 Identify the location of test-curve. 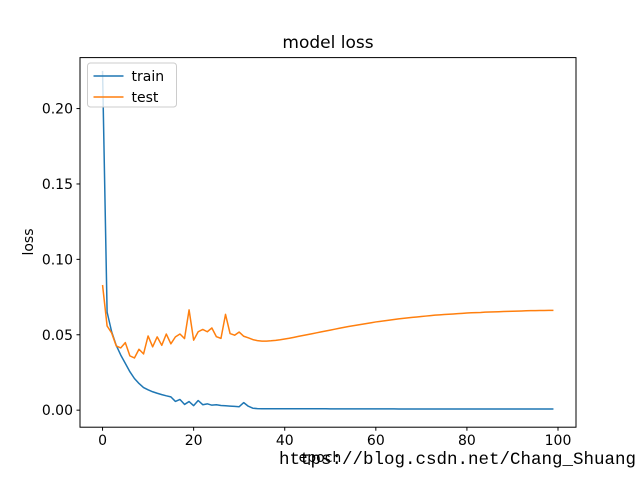
(327, 321).